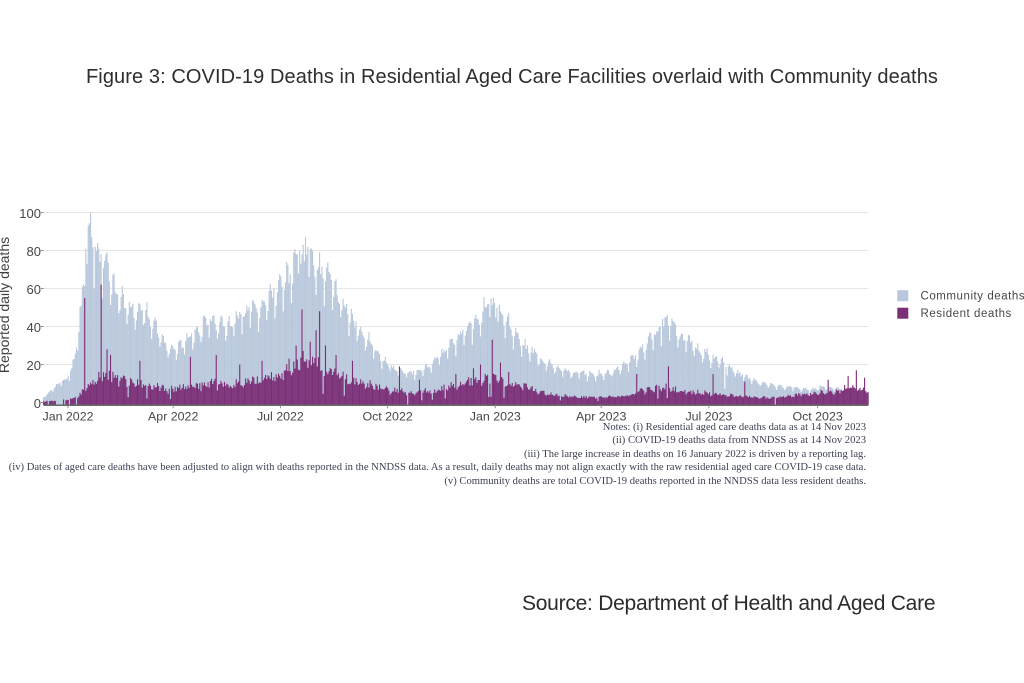 This screenshot has height=683, width=1024. Describe the element at coordinates (30, 213) in the screenshot. I see `svg-text: 100` at that location.